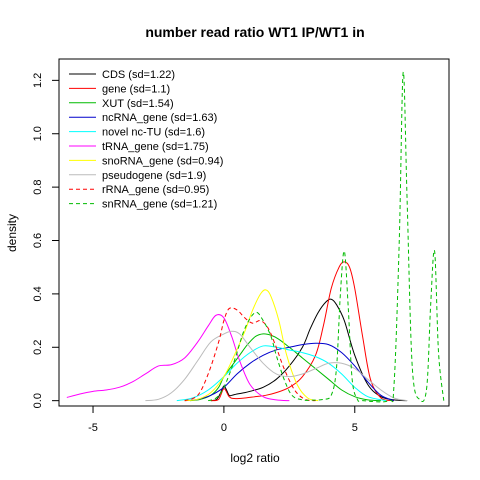 The height and width of the screenshot is (480, 480). What do you see at coordinates (255, 458) in the screenshot?
I see `x-axis-label: log2 ratio` at bounding box center [255, 458].